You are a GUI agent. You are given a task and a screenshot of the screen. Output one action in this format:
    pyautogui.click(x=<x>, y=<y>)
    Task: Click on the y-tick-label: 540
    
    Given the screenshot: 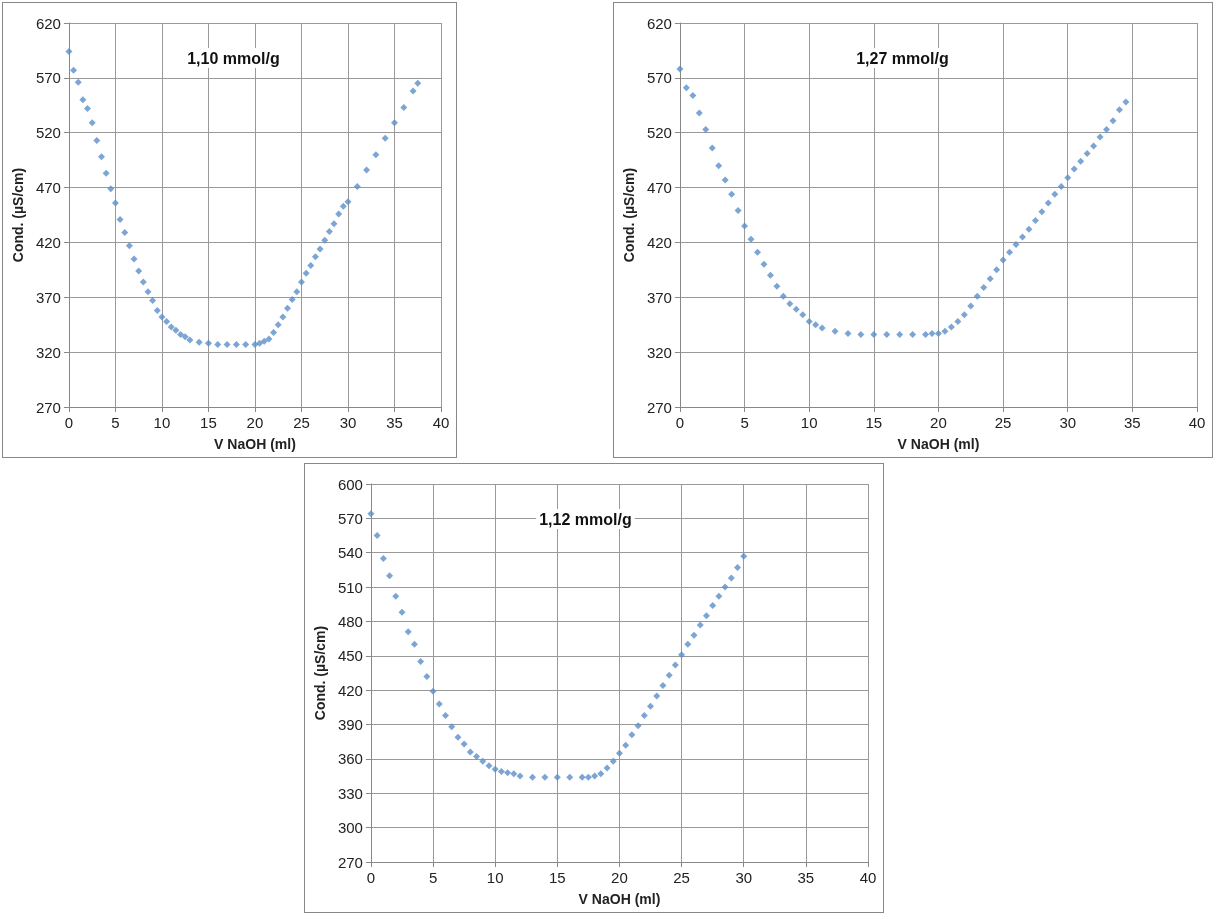 What is the action you would take?
    pyautogui.click(x=350, y=553)
    